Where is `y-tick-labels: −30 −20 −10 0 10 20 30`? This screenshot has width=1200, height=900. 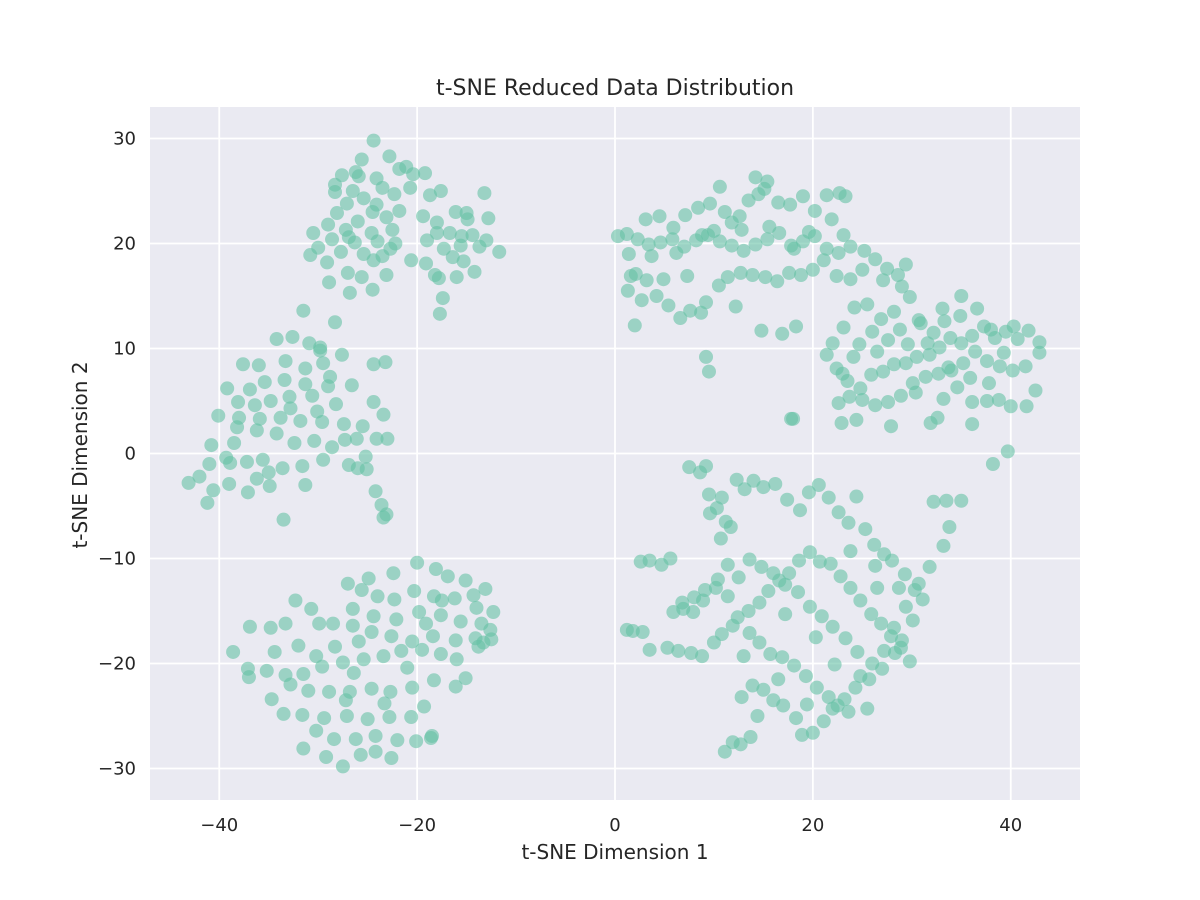
y-tick-labels: −30 −20 −10 0 10 20 30 is located at coordinates (117, 454).